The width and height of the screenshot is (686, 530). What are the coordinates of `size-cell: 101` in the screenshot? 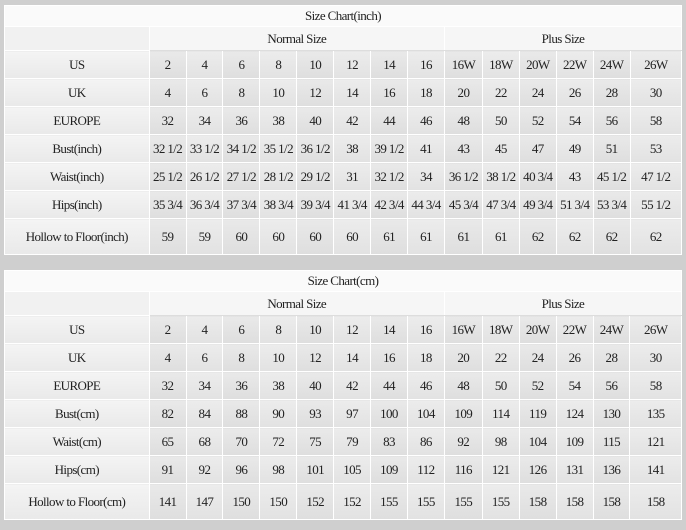 It's located at (315, 469).